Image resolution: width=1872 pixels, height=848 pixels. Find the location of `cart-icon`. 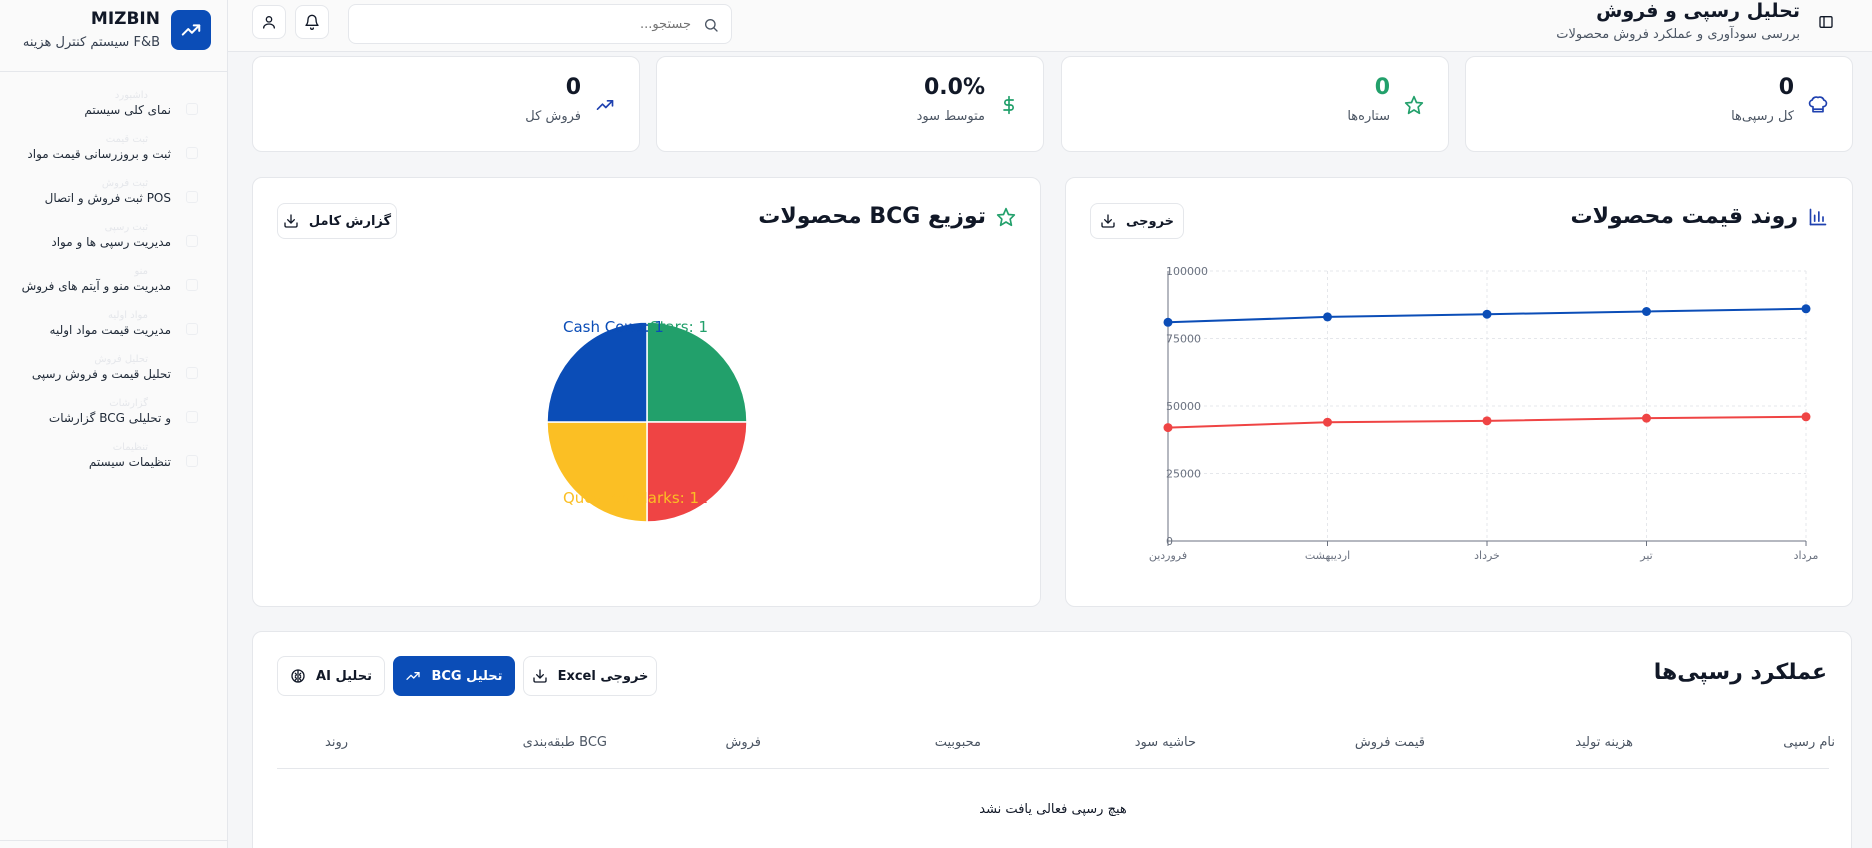

cart-icon is located at coordinates (192, 197).